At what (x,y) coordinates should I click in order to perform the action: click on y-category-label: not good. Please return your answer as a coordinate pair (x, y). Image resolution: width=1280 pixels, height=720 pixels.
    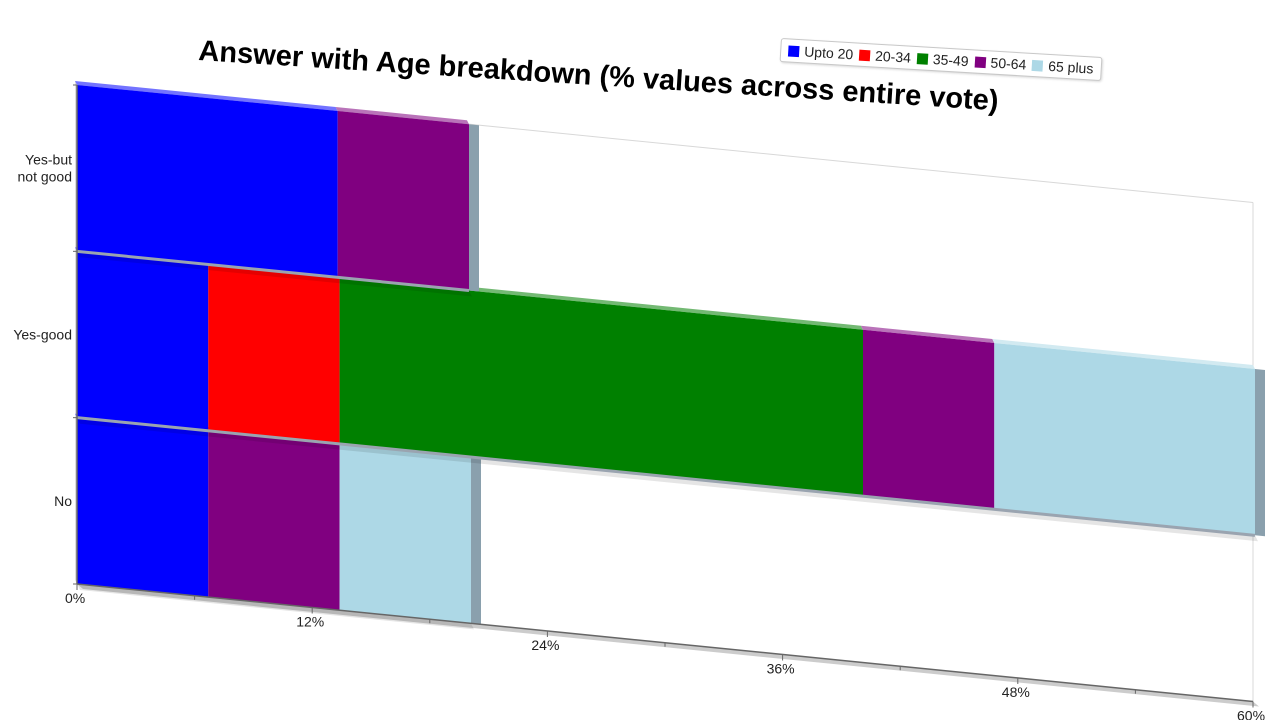
    Looking at the image, I should click on (45, 177).